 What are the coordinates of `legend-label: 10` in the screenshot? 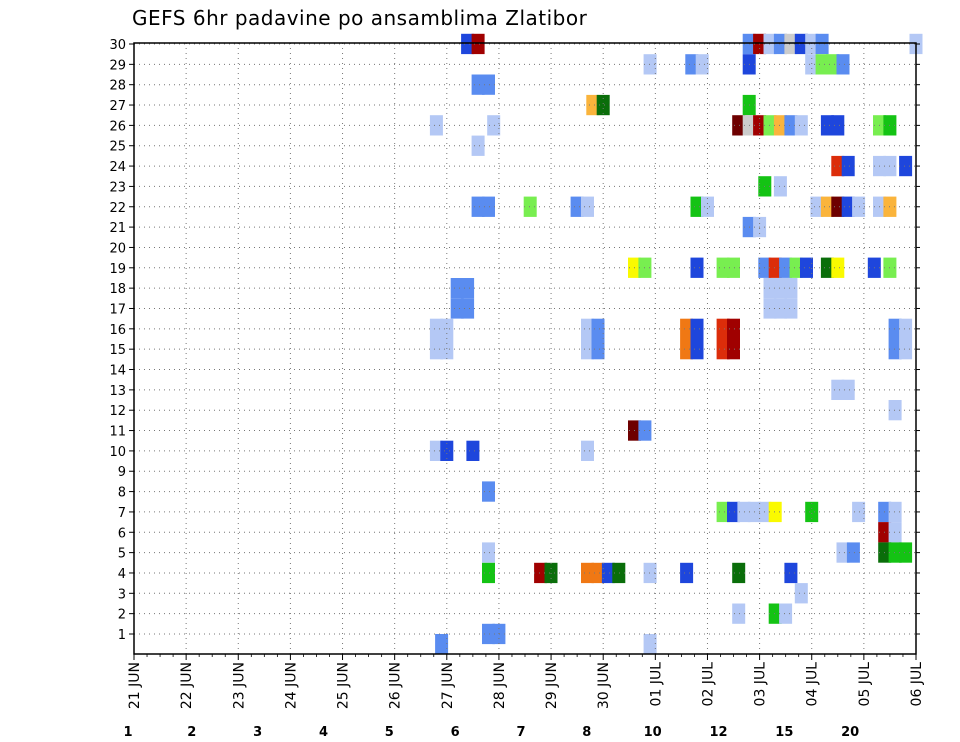 It's located at (653, 732).